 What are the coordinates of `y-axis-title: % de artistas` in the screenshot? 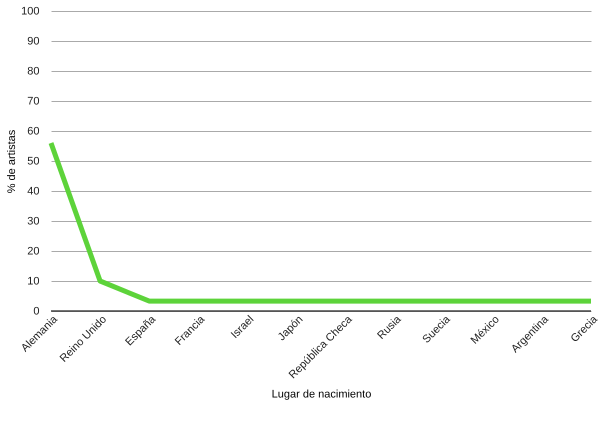 It's located at (12, 161).